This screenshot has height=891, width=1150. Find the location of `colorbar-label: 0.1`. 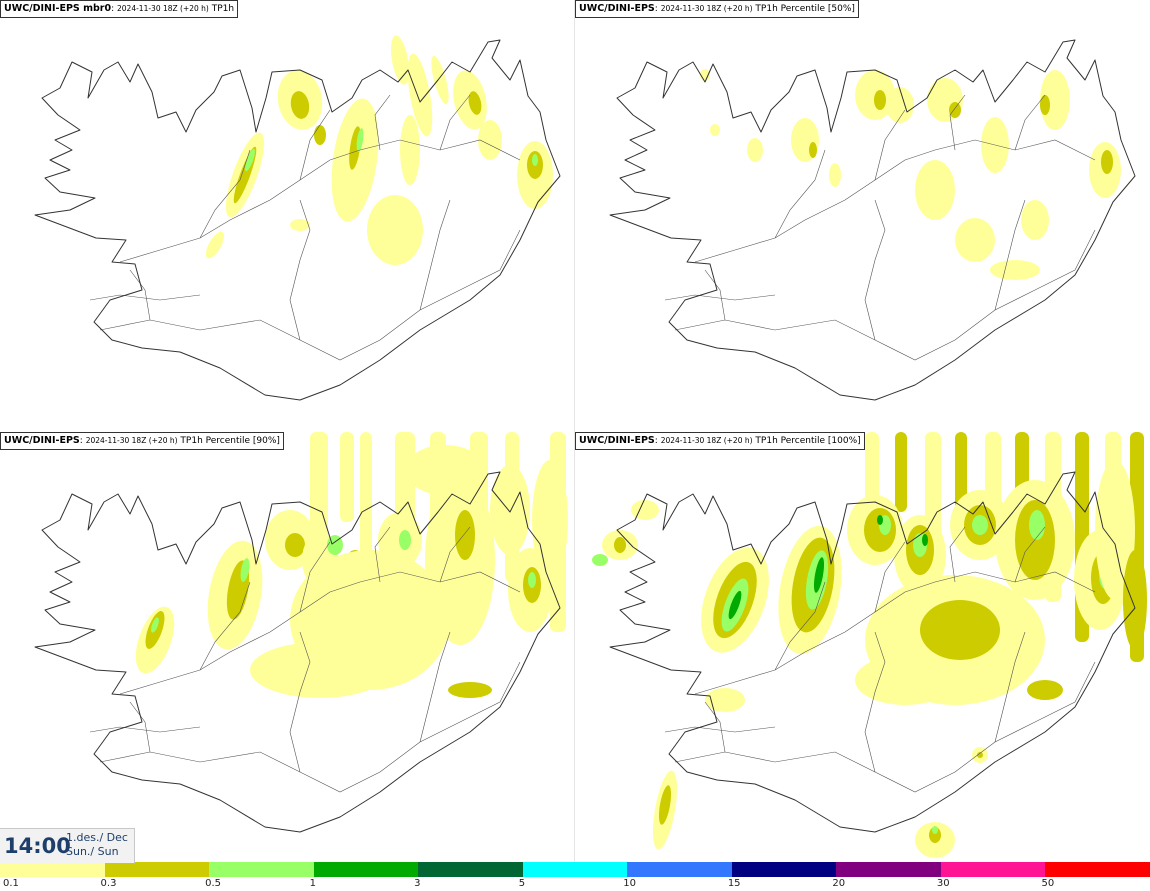

colorbar-label: 0.1 is located at coordinates (11, 883).